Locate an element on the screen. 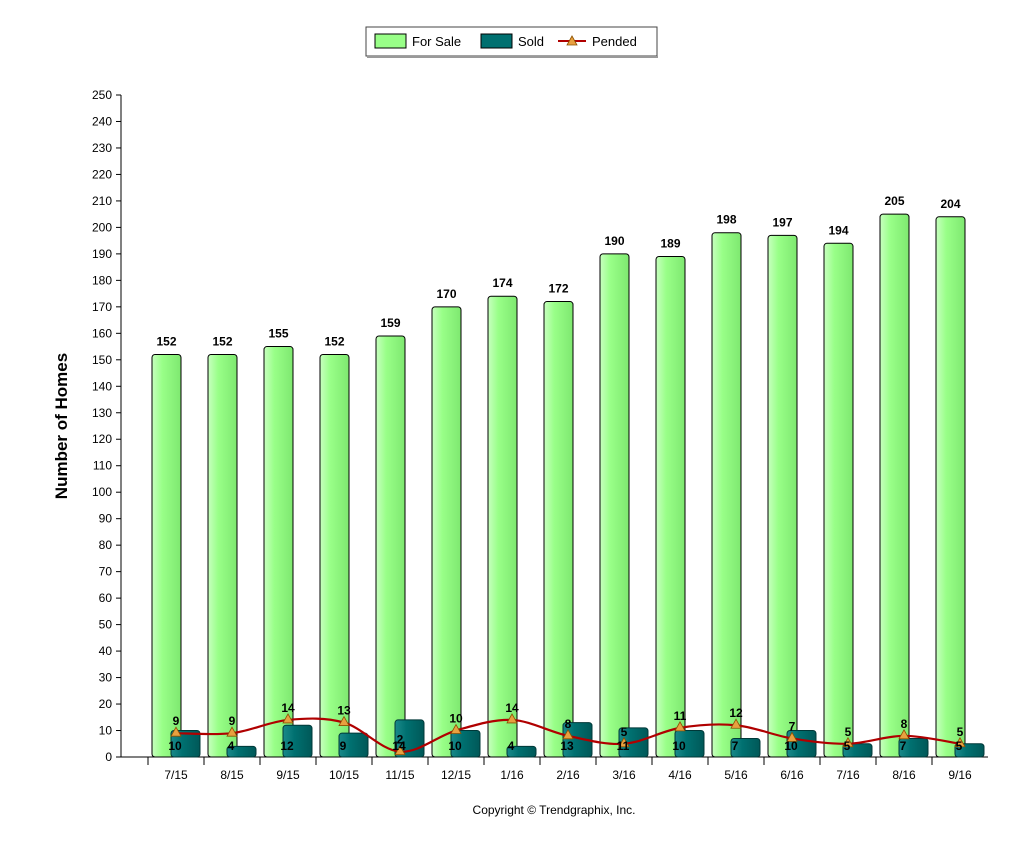 The width and height of the screenshot is (1024, 853). x-tick-label: 7/15 is located at coordinates (176, 775).